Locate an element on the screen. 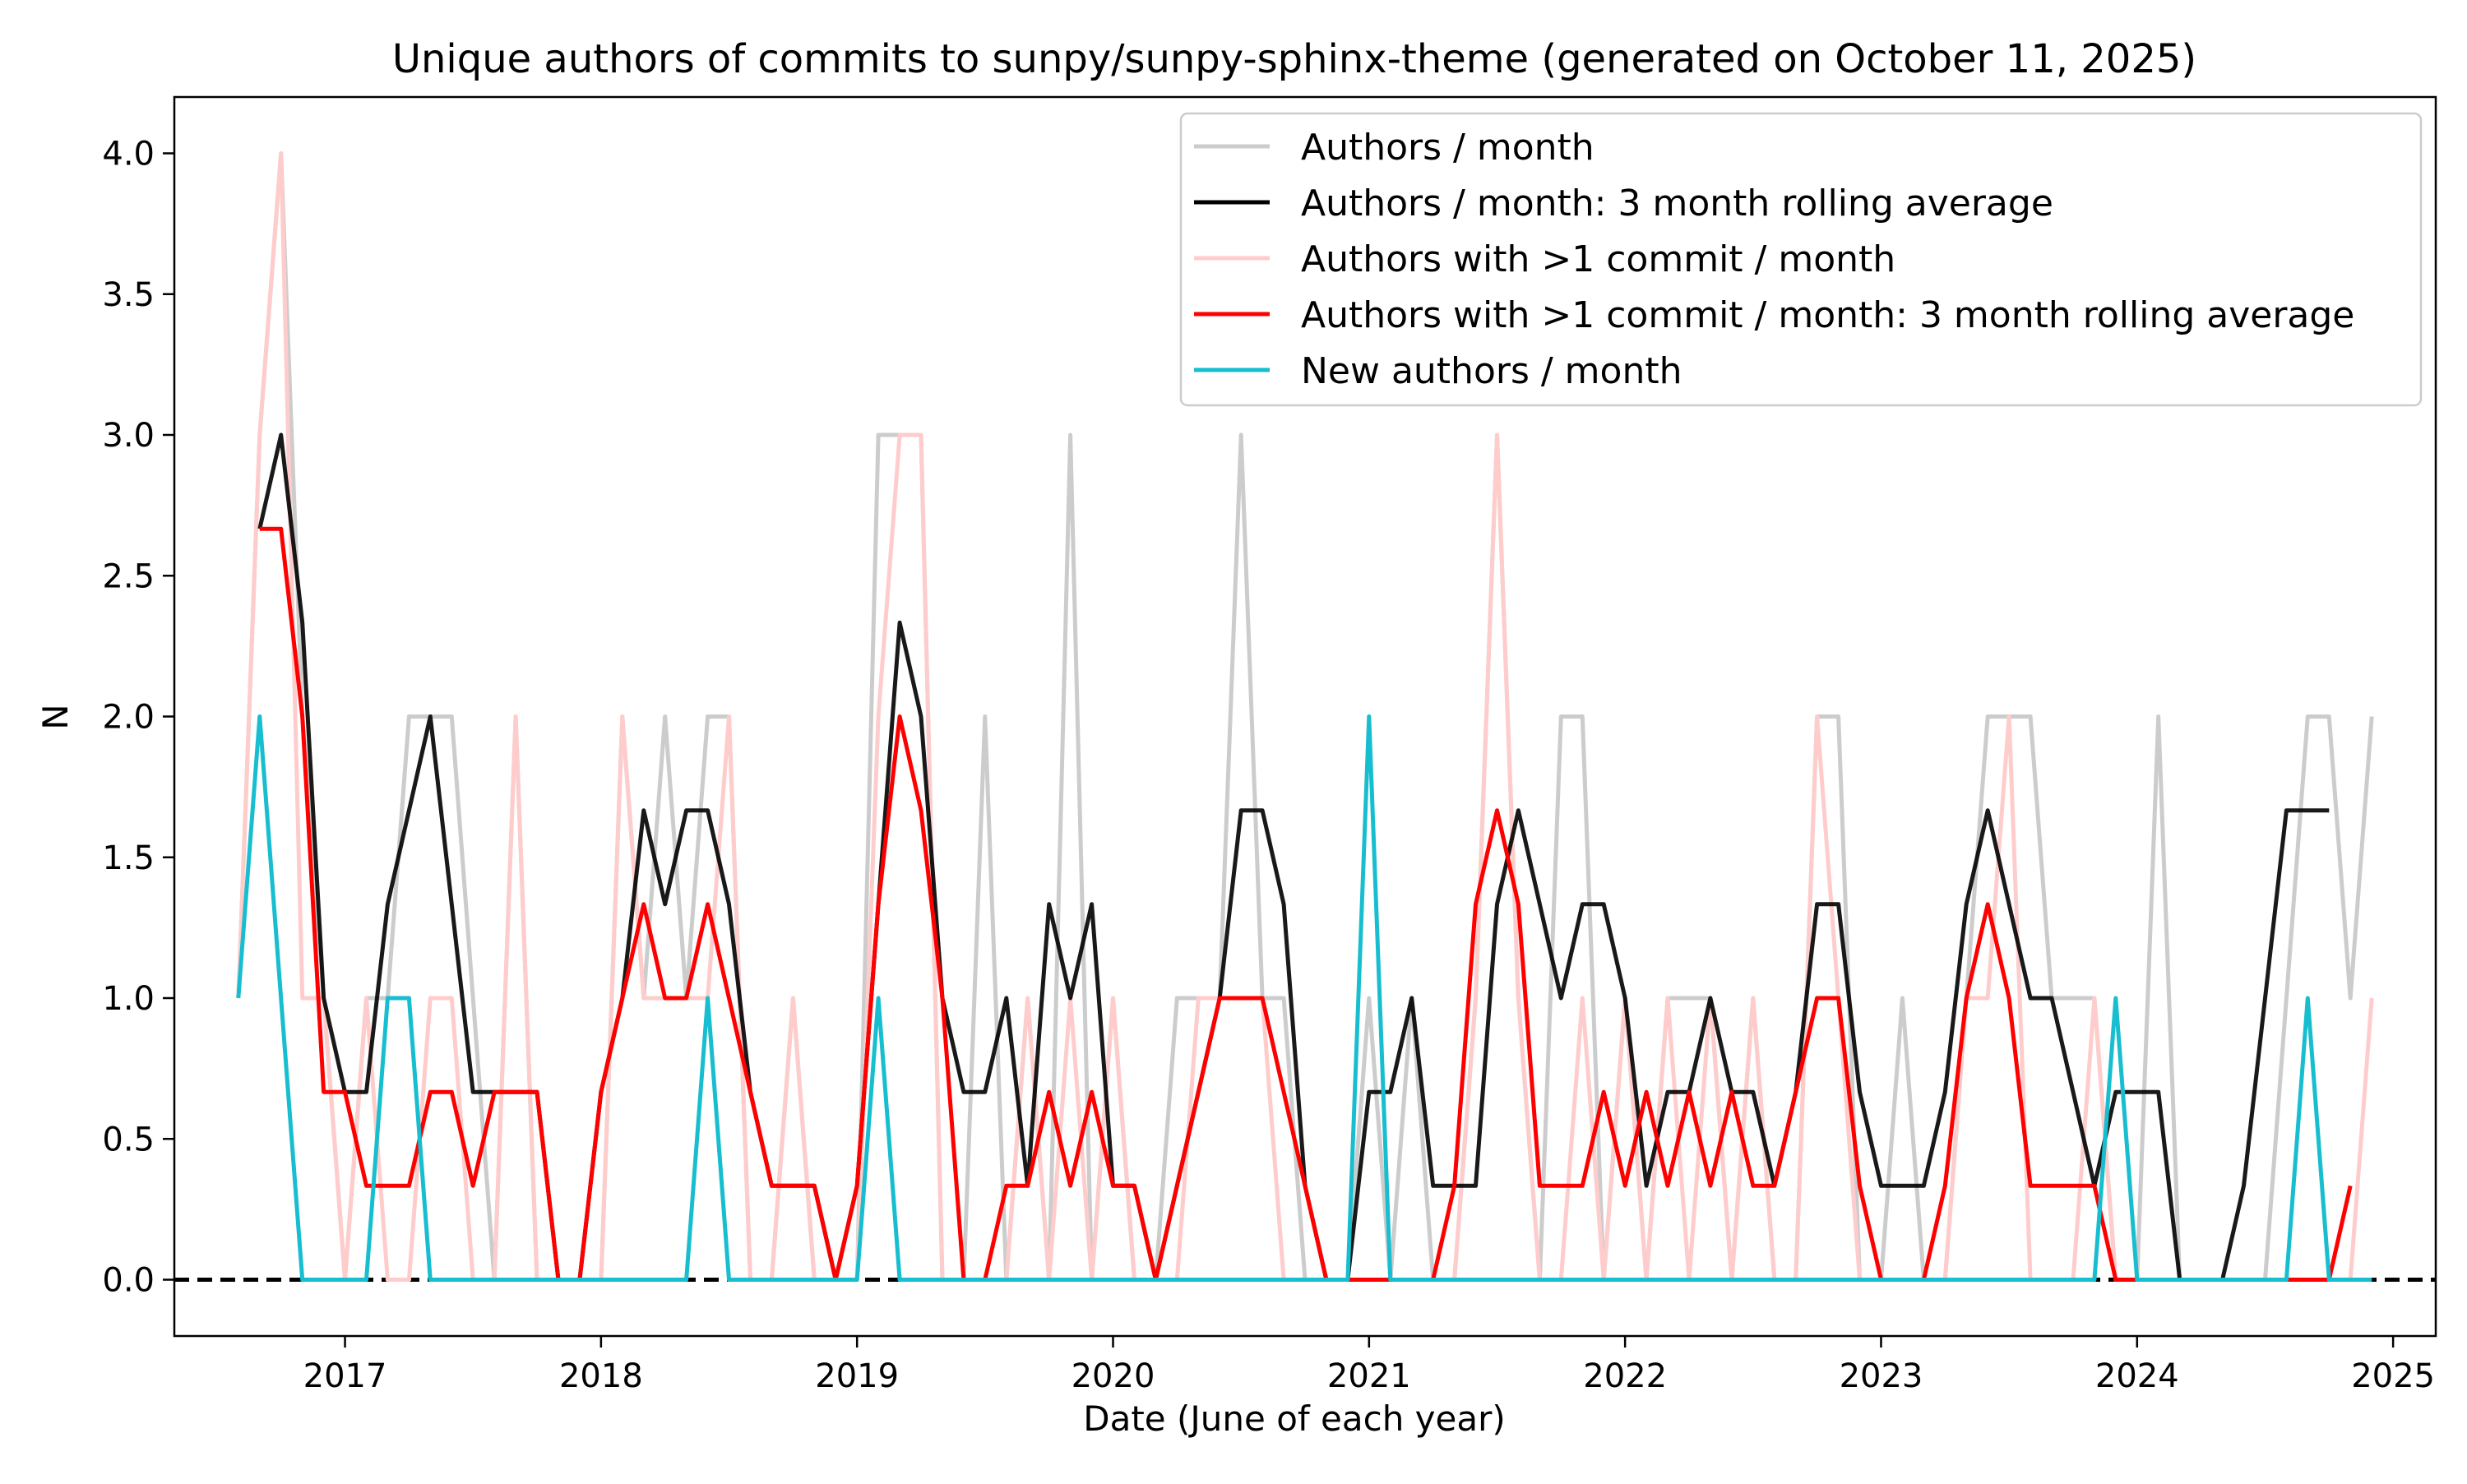 Image resolution: width=2467 pixels, height=1484 pixels. x-tick-label: 2018 is located at coordinates (601, 1376).